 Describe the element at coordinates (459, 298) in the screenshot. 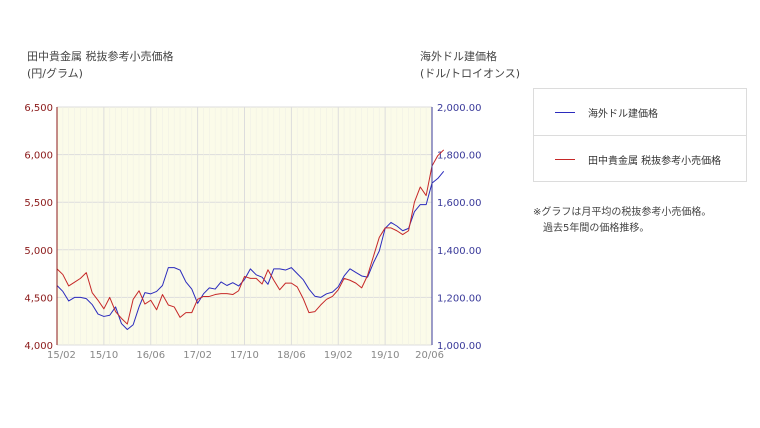

I see `right-tick-label: 1,200.00` at that location.